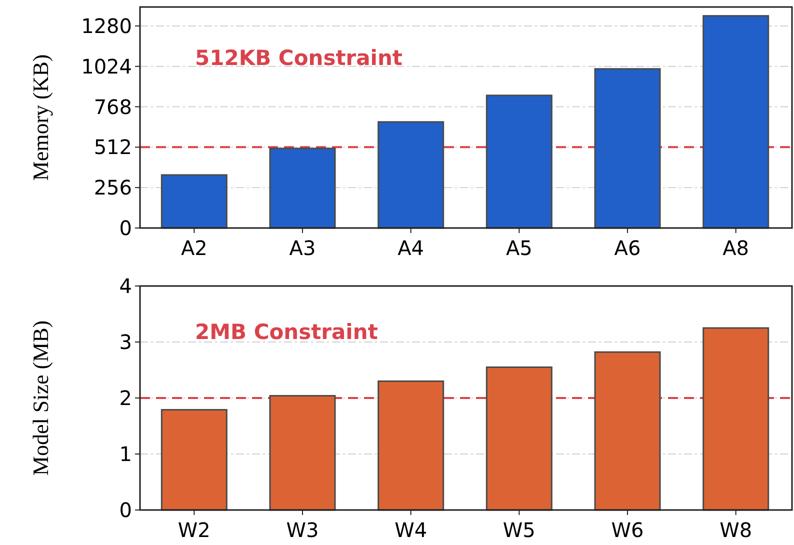 The height and width of the screenshot is (545, 794). Describe the element at coordinates (519, 530) in the screenshot. I see `x-tick-label: W5` at that location.